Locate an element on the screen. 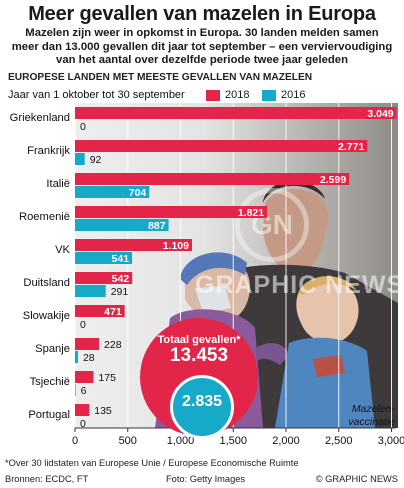 The image size is (404, 488). data-label-2016: 291 is located at coordinates (120, 292).